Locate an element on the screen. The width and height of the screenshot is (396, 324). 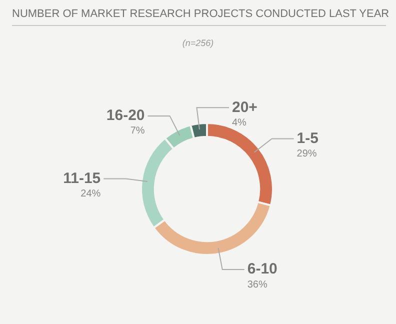
slice-label: 6-10 is located at coordinates (262, 269).